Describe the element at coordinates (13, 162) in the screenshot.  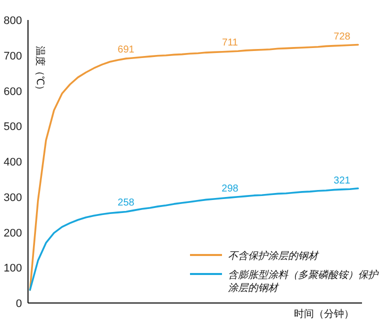
I see `y-tick-label: 400` at that location.